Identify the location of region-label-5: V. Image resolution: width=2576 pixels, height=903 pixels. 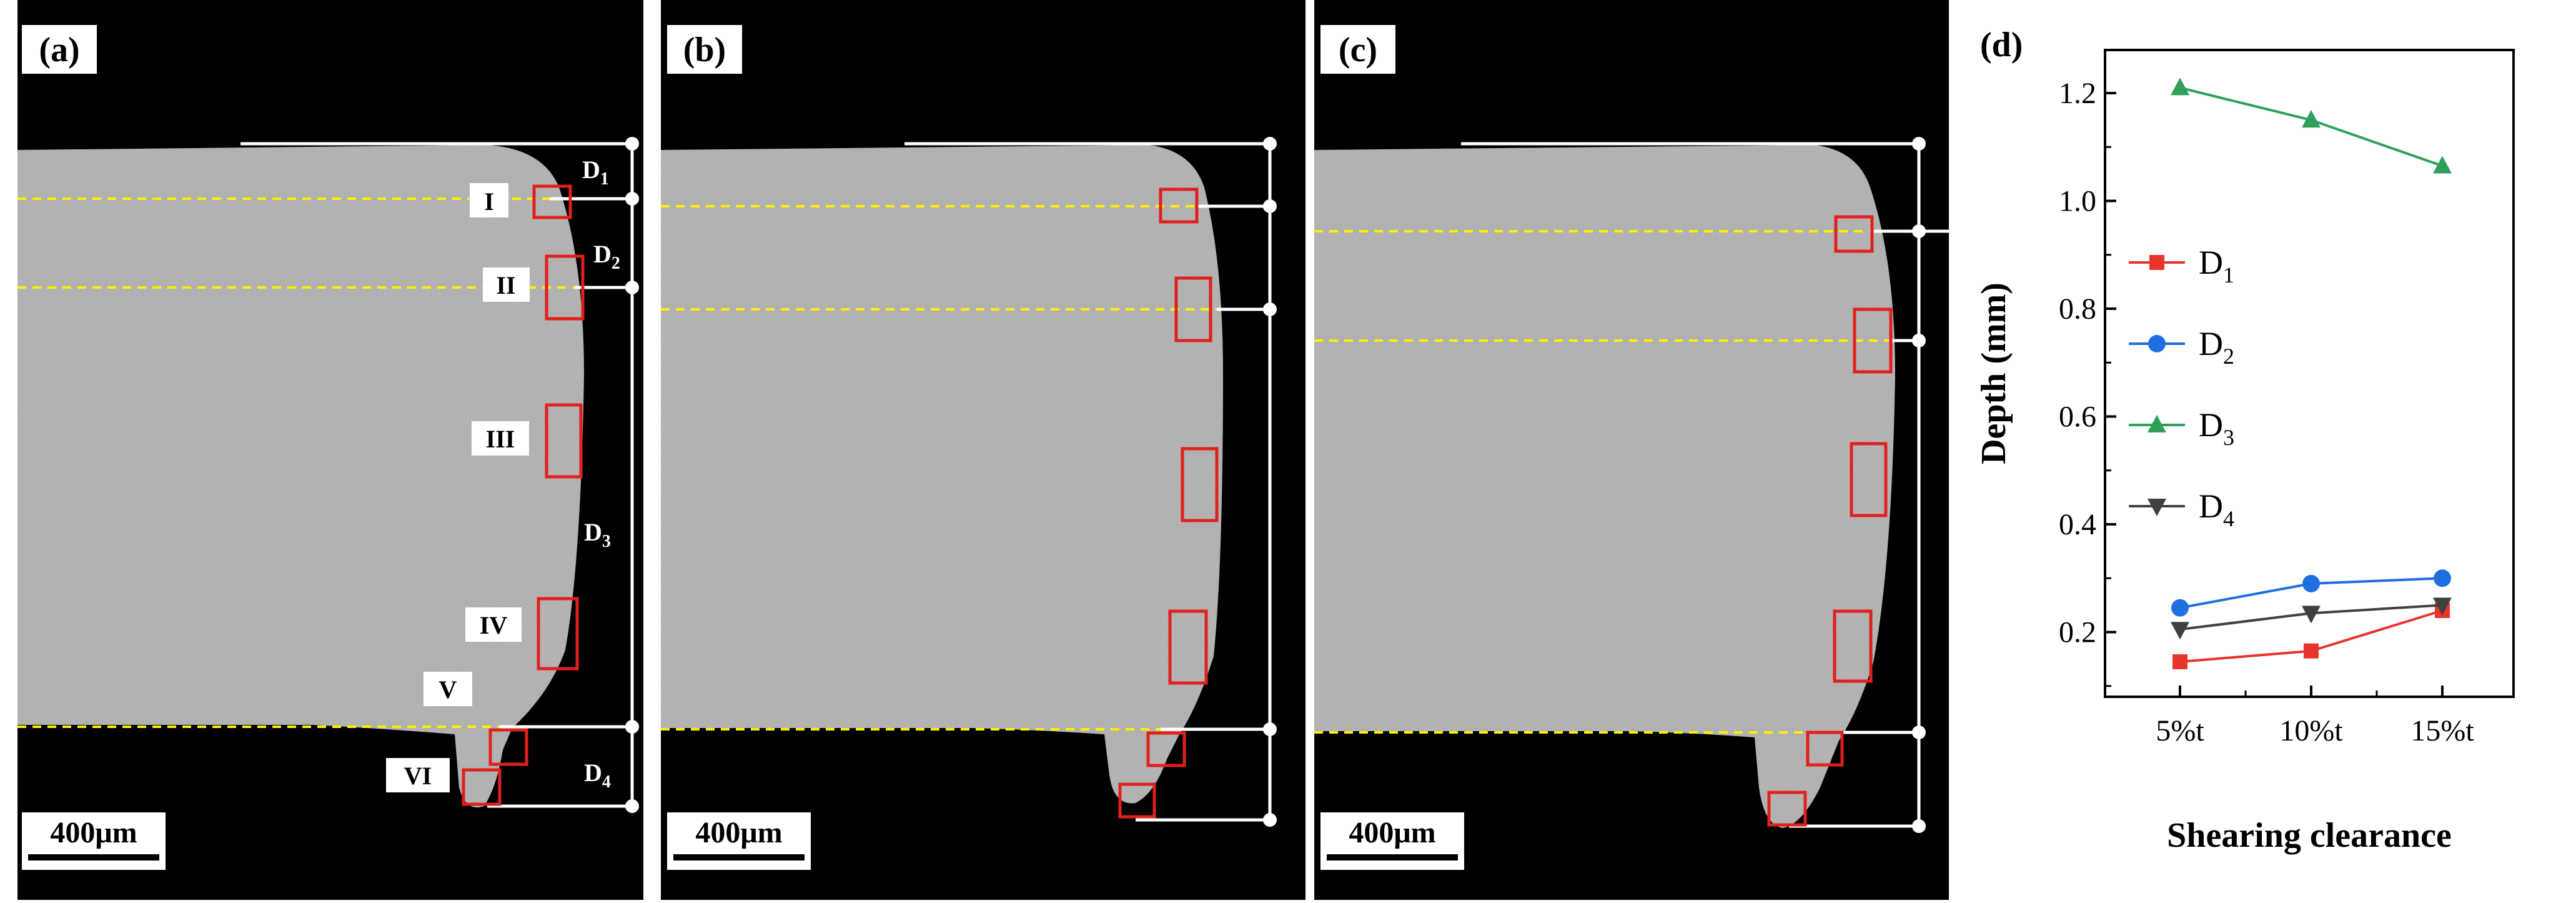
(448, 690).